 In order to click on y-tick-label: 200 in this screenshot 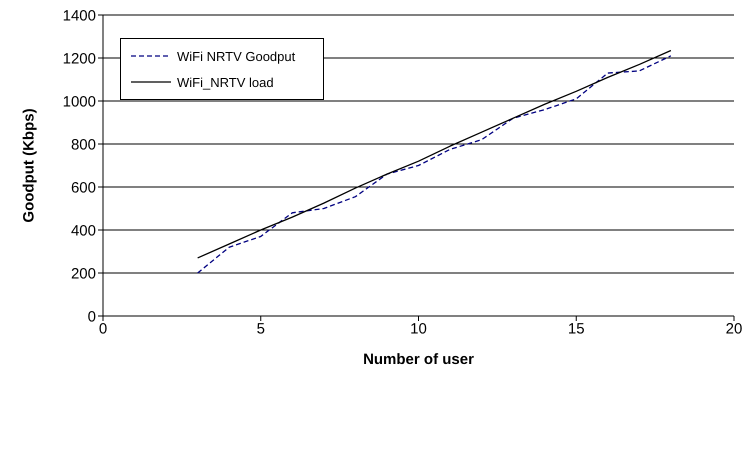, I will do `click(83, 273)`.